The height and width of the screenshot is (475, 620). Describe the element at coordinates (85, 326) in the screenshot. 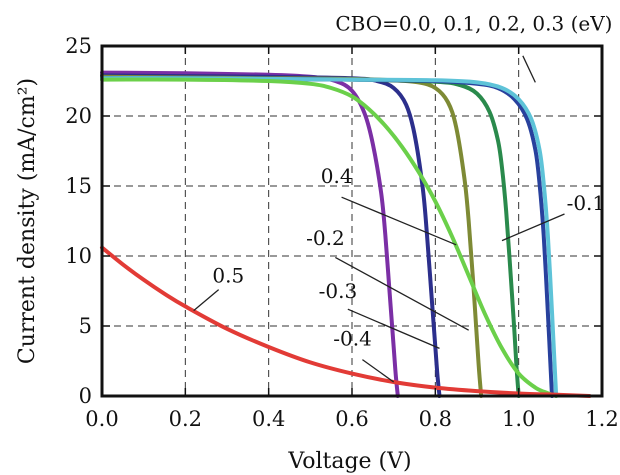

I see `y-tick-label: 5` at that location.